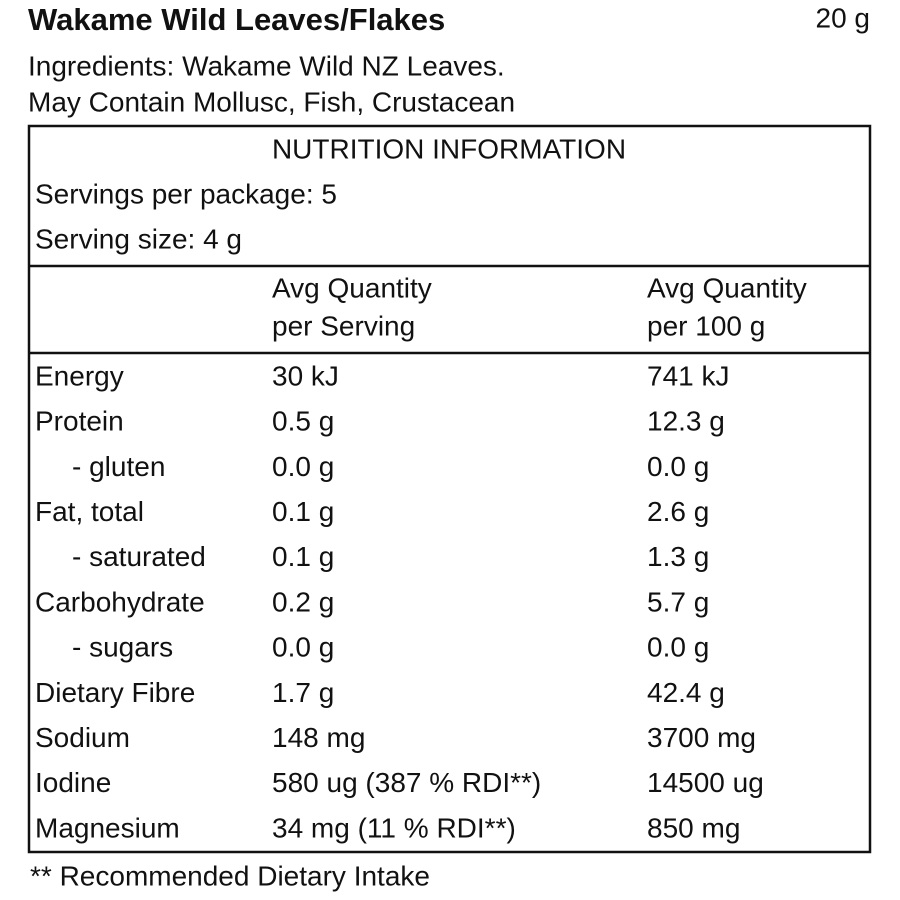 The image size is (900, 900). Describe the element at coordinates (303, 601) in the screenshot. I see `per-serving: 0.2 g` at that location.